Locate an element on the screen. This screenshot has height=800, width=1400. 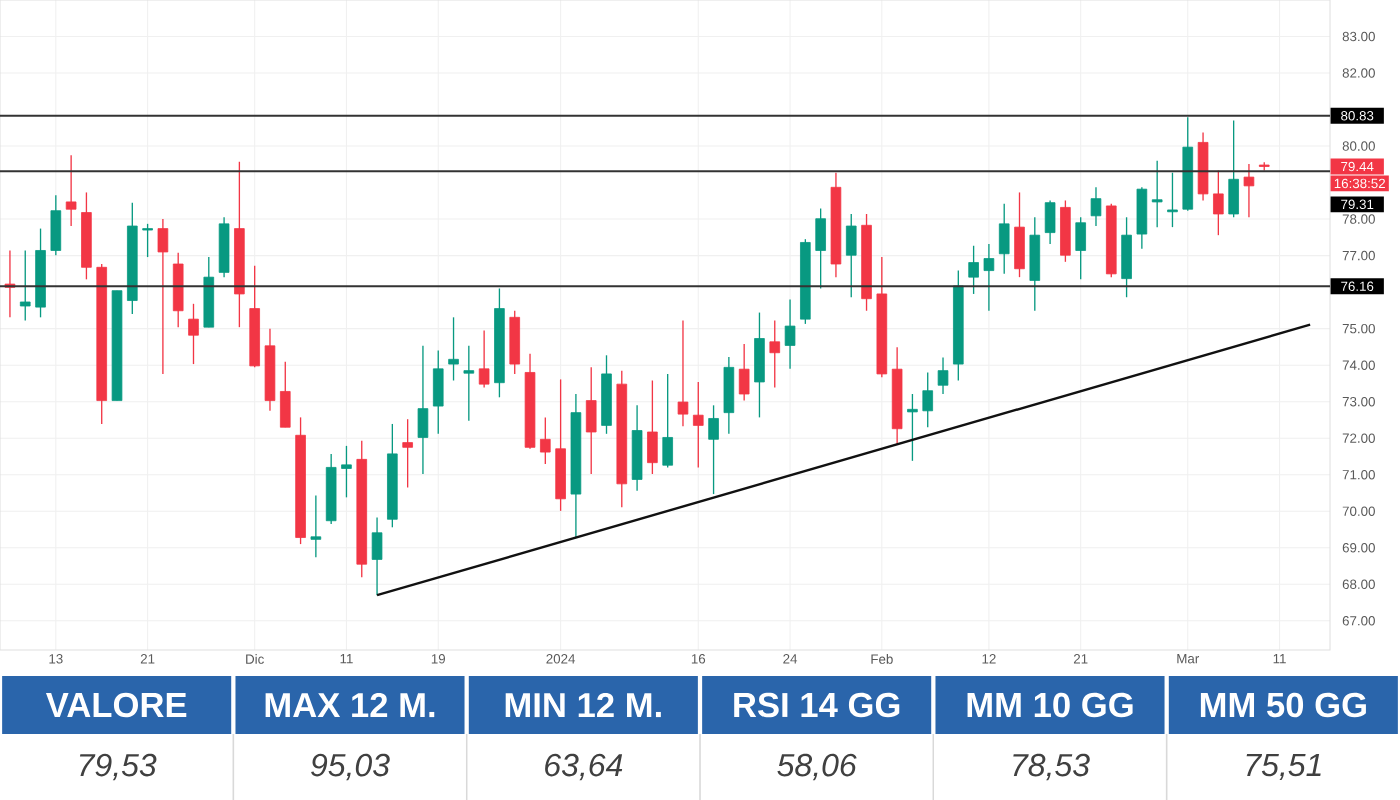
text: 58,06 is located at coordinates (817, 767).